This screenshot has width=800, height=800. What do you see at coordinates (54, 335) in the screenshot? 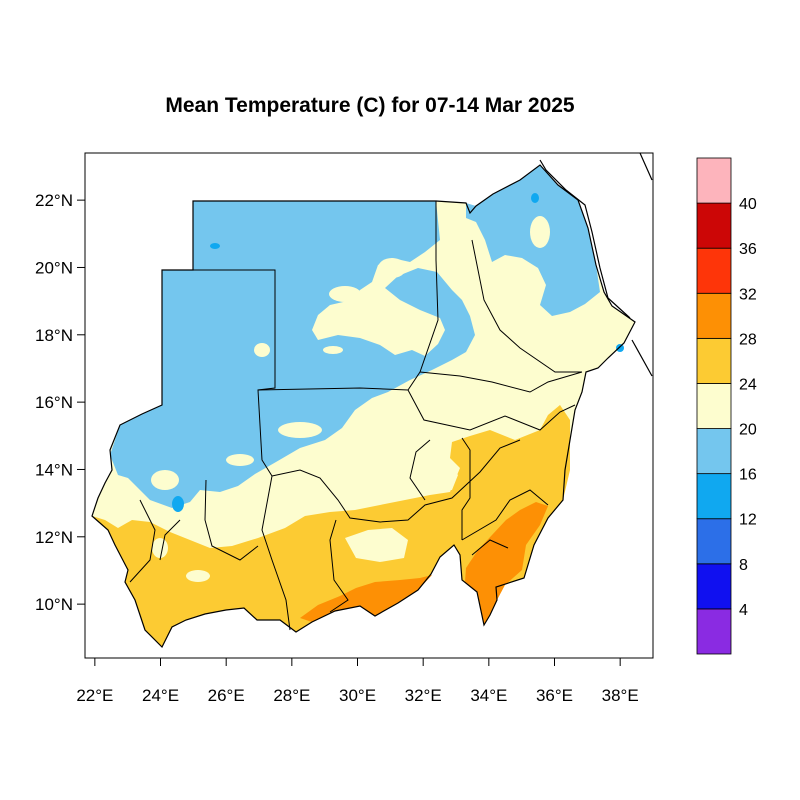
I see `y-tick-label: 18°N` at bounding box center [54, 335].